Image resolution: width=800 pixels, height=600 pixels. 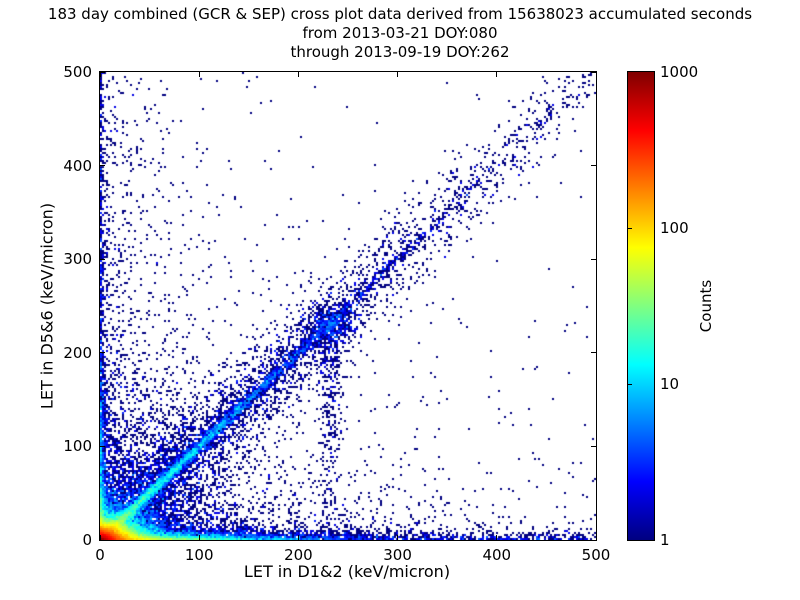 I want to click on x-tick-label: 300, so click(x=397, y=555).